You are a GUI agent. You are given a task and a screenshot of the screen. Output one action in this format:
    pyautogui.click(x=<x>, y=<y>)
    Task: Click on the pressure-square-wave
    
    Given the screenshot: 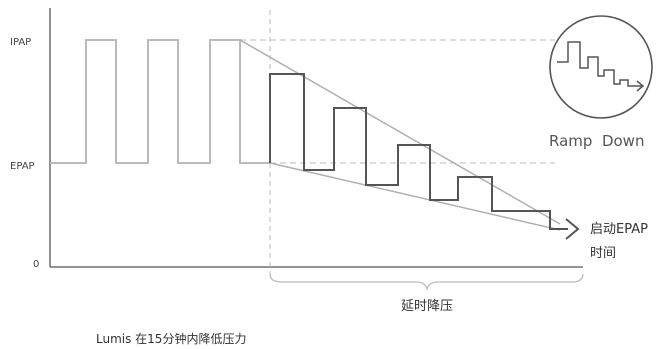 What is the action you would take?
    pyautogui.click(x=160, y=101)
    